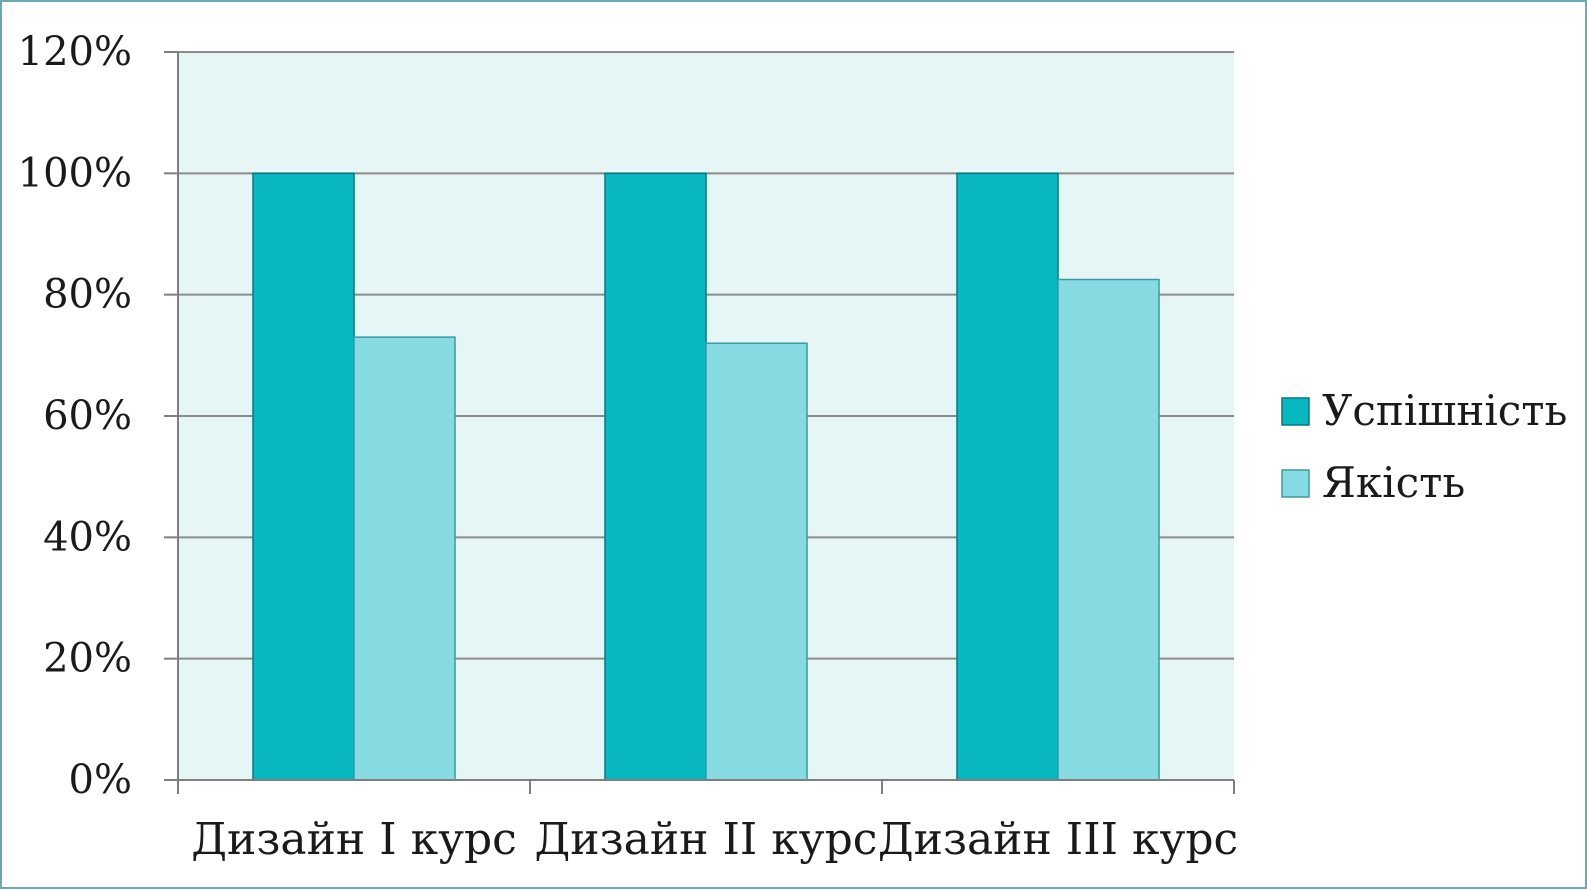 The height and width of the screenshot is (891, 1587). I want to click on y-tick-label: 100%, so click(75, 173).